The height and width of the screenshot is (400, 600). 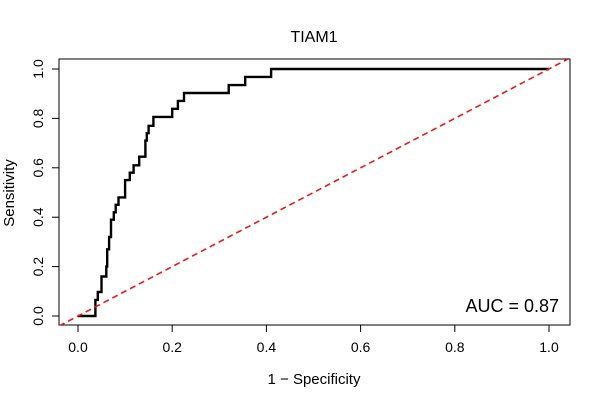 I want to click on x-tick-label: 0.0, so click(x=78, y=347).